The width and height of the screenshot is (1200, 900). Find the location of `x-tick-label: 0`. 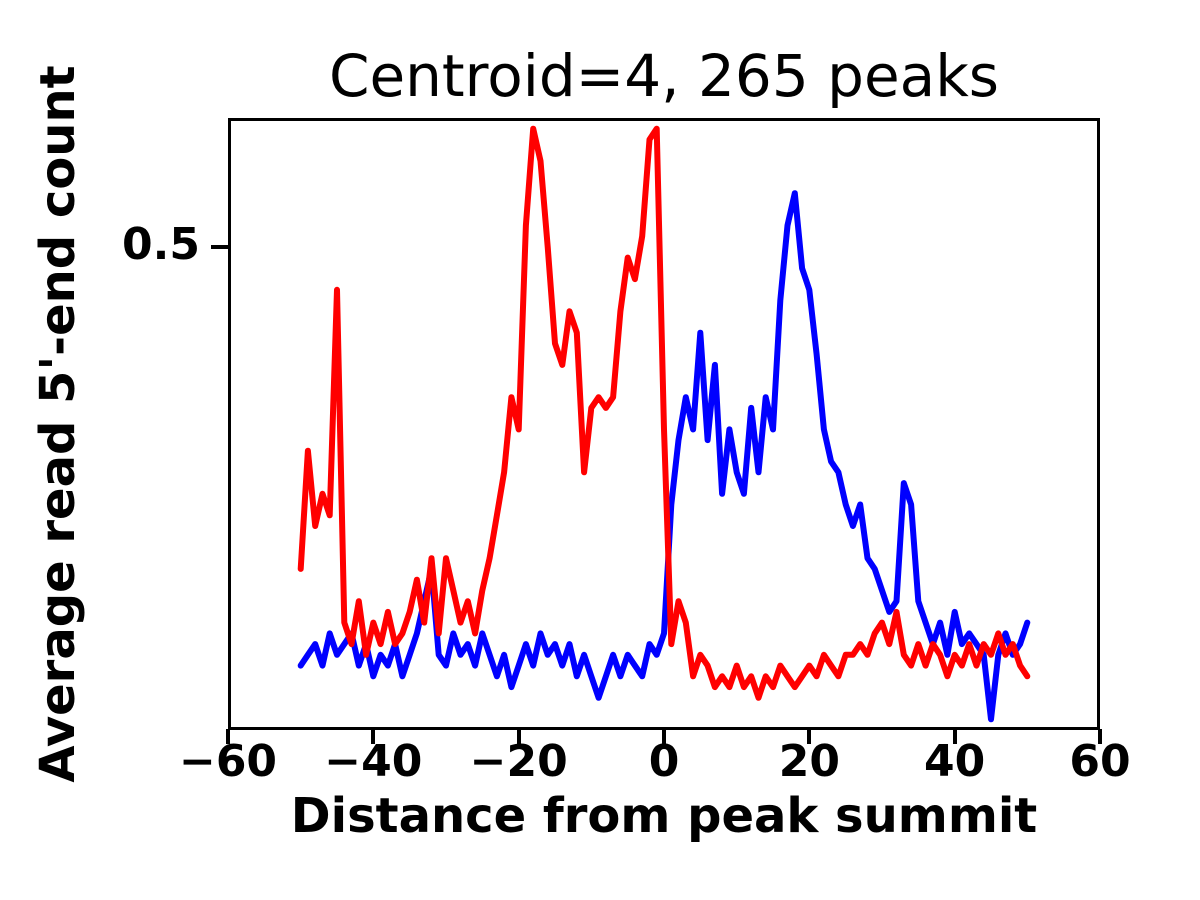

x-tick-label: 0 is located at coordinates (664, 761).